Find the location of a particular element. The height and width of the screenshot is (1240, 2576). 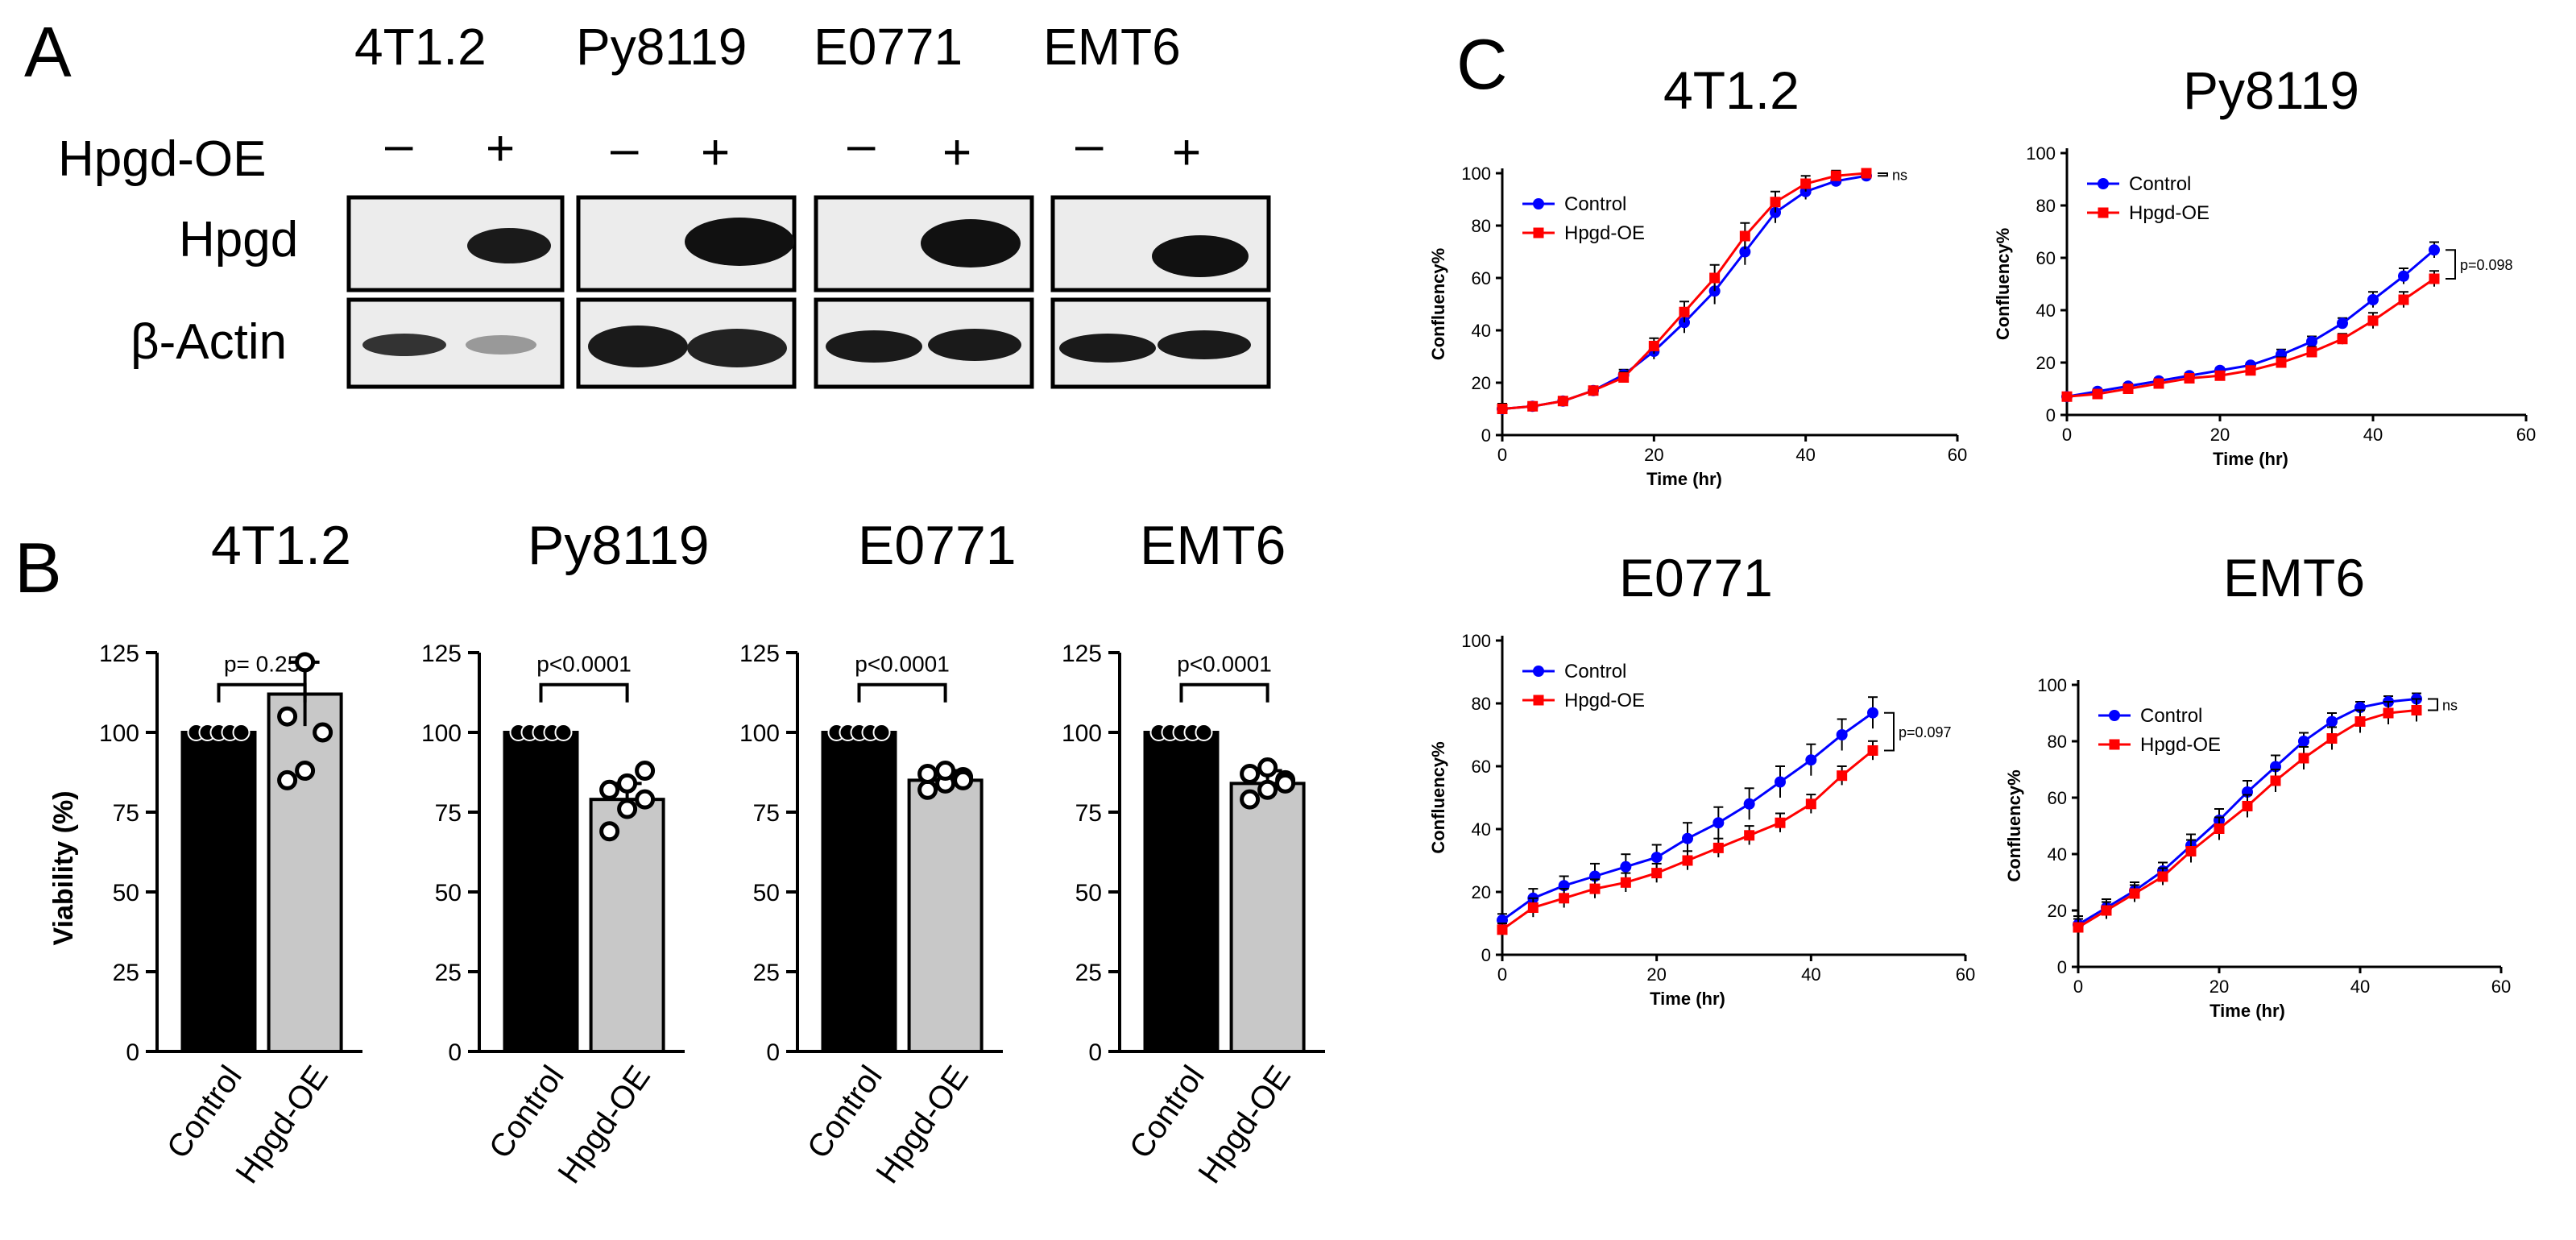

sign-plus-4: + is located at coordinates (1186, 152).